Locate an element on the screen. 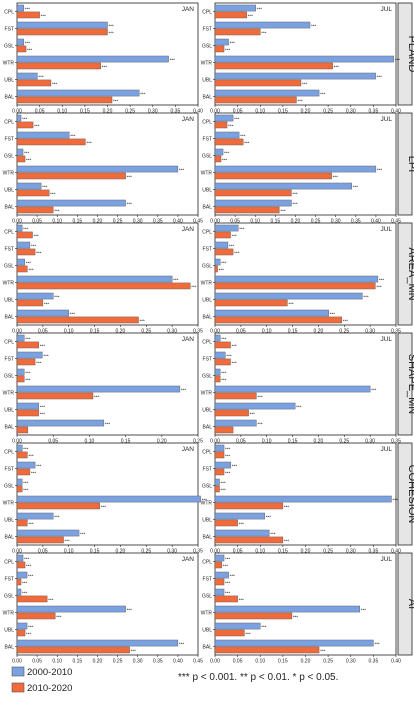 This screenshot has height=705, width=414. x-tick-label: 0.10 is located at coordinates (267, 332).